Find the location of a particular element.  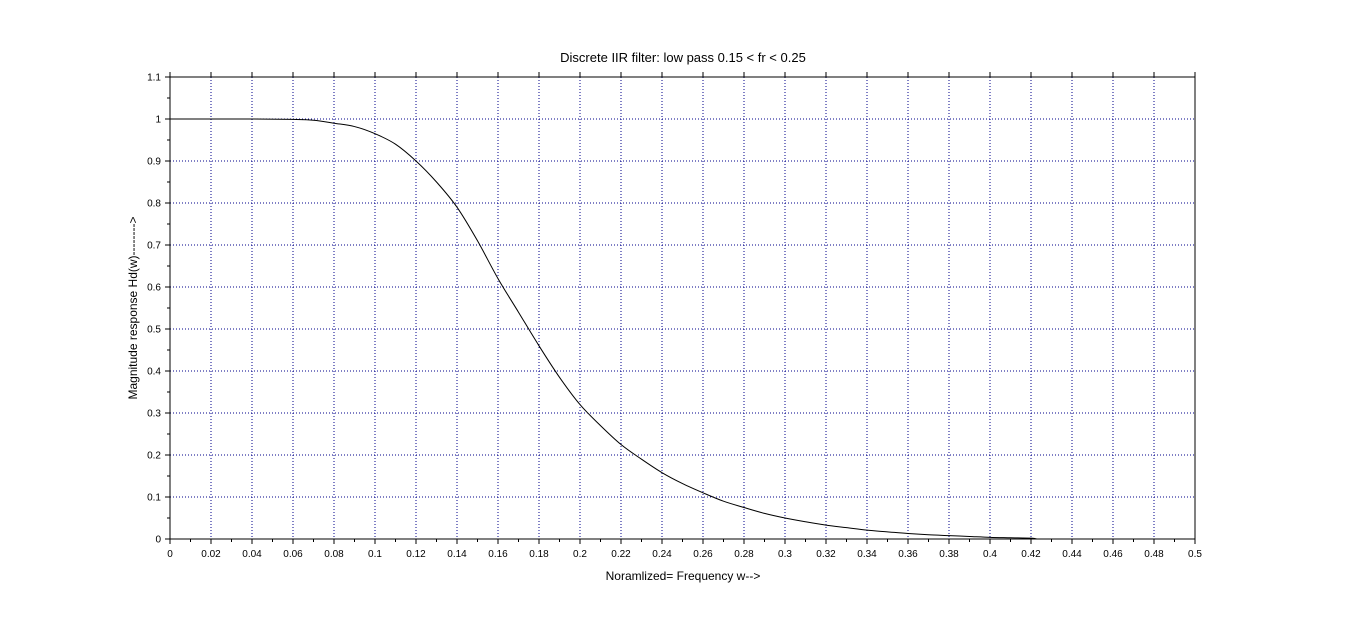

x-tick-label: 0.34 is located at coordinates (867, 554).